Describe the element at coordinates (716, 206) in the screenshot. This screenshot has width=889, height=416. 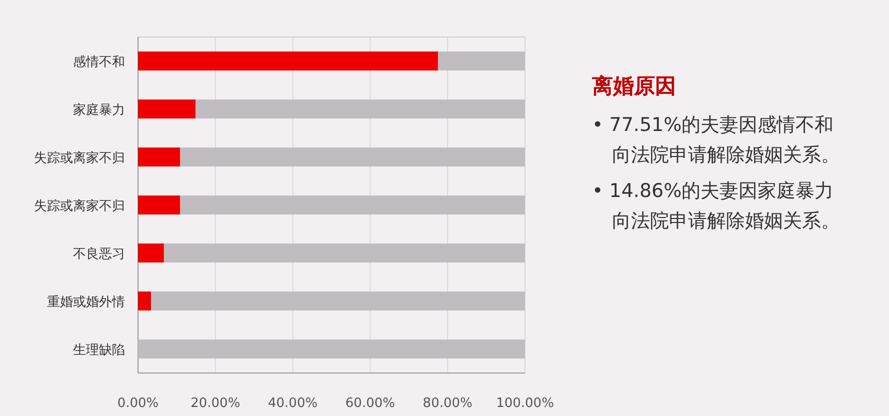
I see `text: • 14.86%的夫妻因家庭暴力向法院申请解除婚姻关系。` at that location.